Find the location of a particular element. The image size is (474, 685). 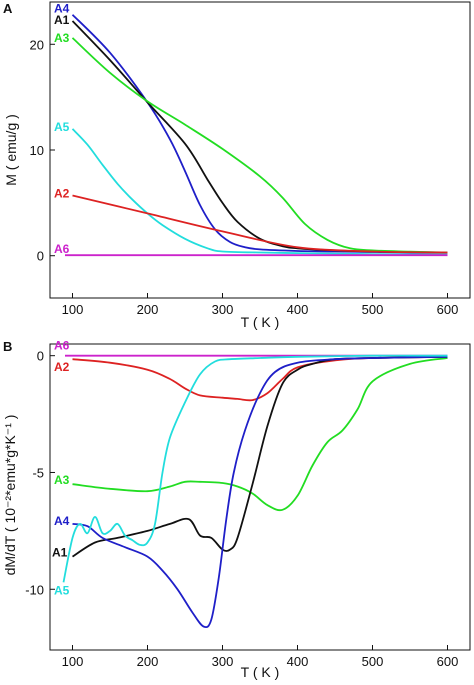

panel-b-x-axis-label: T ( K ) is located at coordinates (260, 672).